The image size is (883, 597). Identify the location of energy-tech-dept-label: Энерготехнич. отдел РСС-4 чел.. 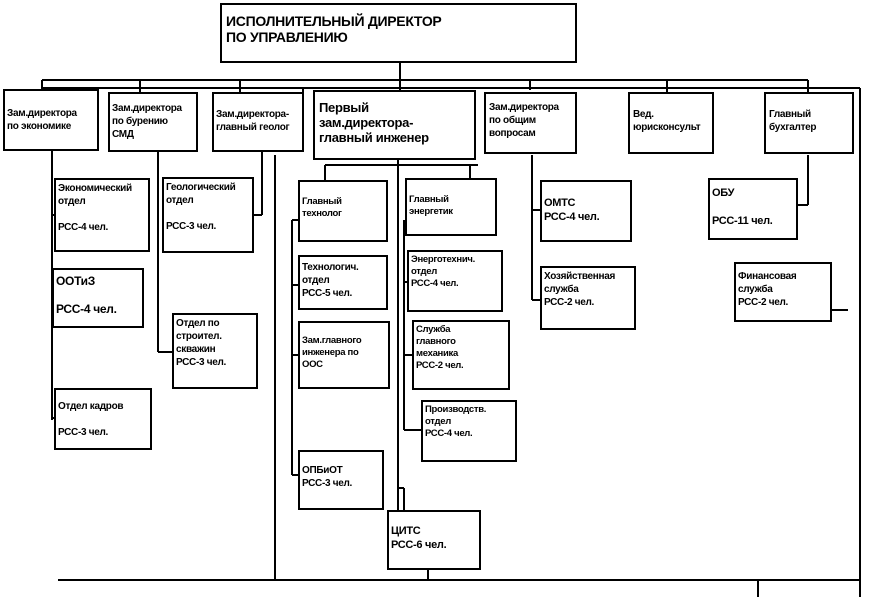
(443, 271).